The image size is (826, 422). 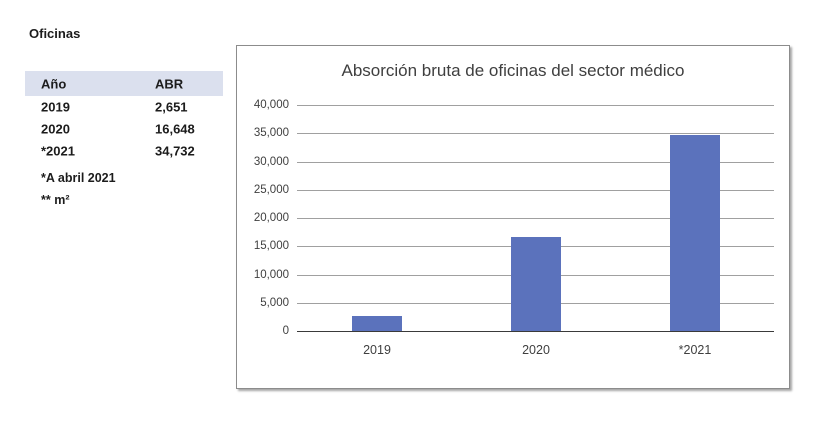 I want to click on bar-2021, so click(x=695, y=233).